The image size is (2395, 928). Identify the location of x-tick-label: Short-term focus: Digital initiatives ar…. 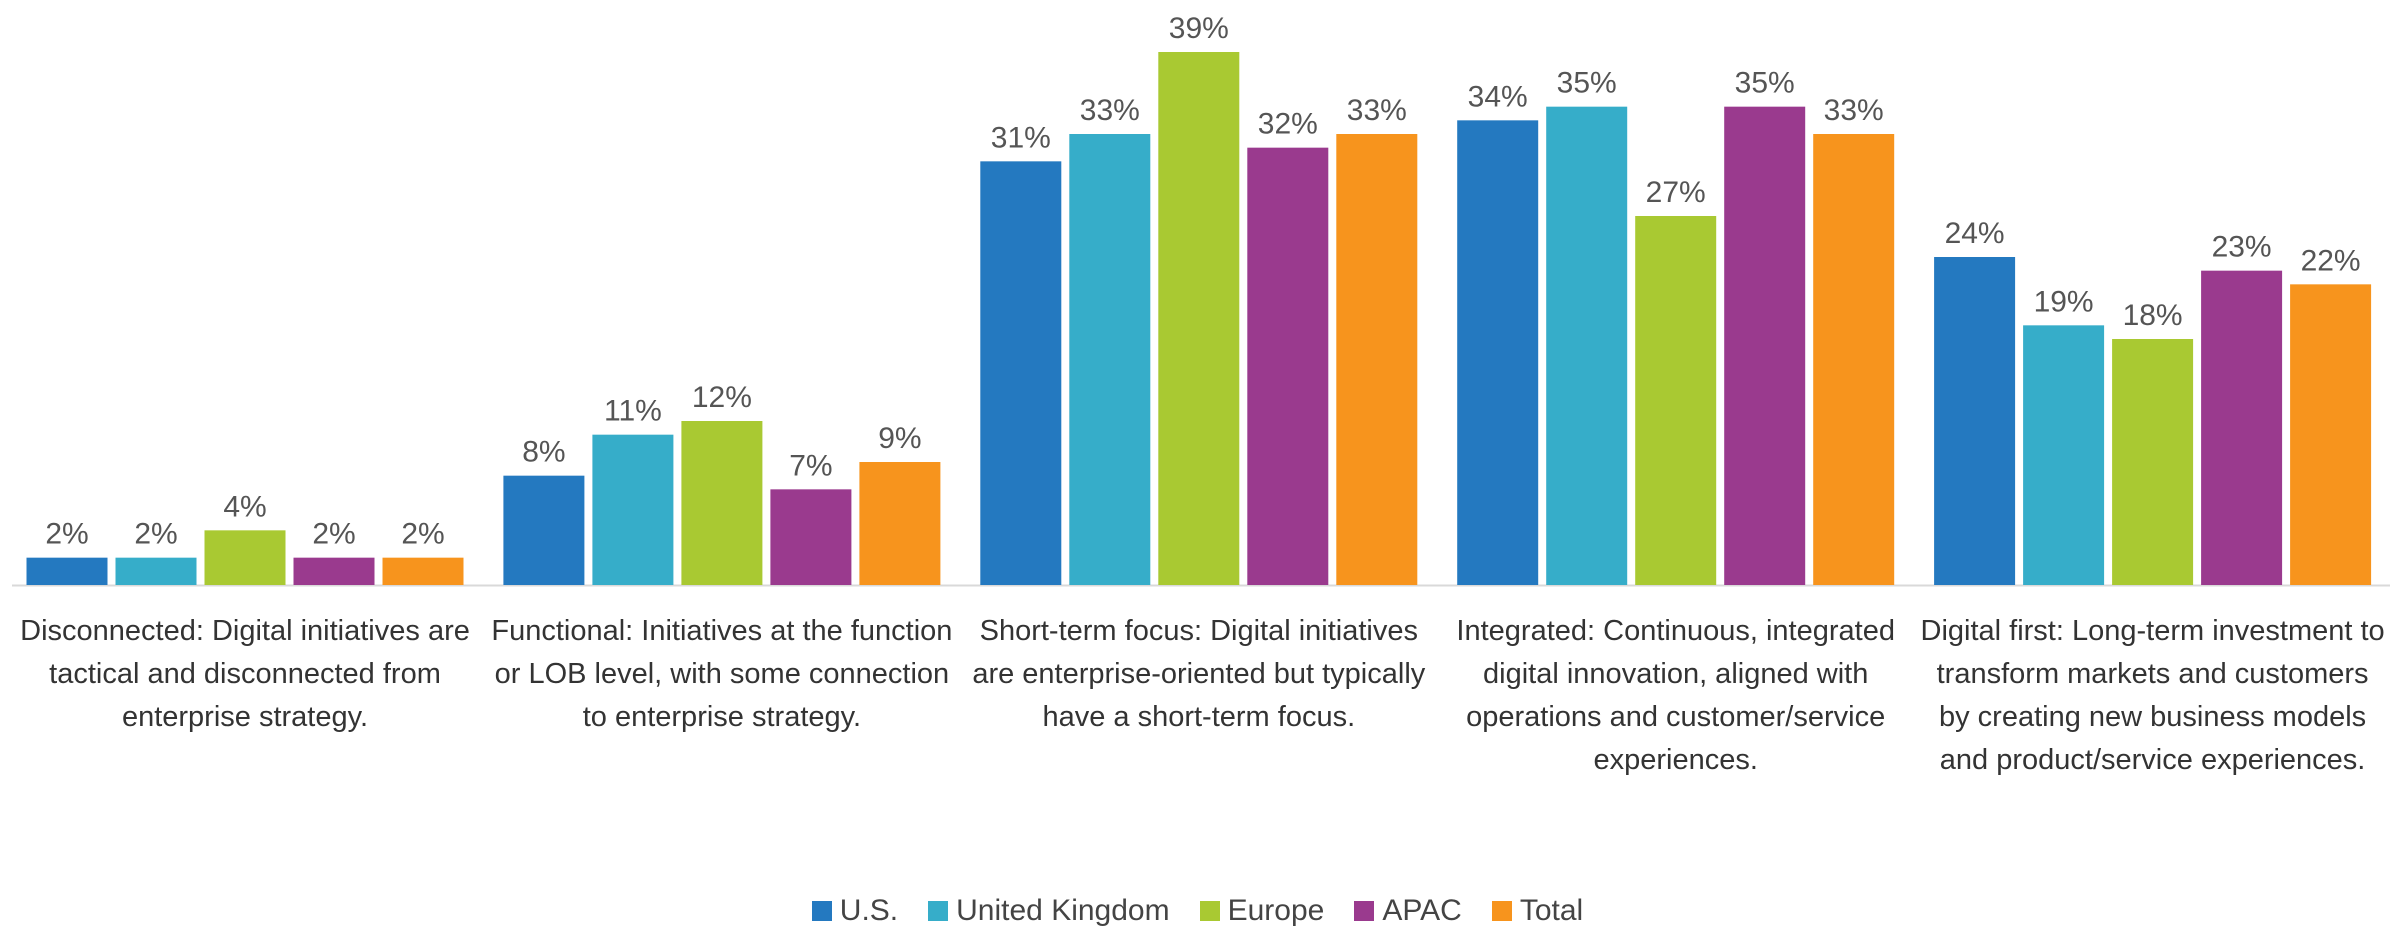
(1199, 674).